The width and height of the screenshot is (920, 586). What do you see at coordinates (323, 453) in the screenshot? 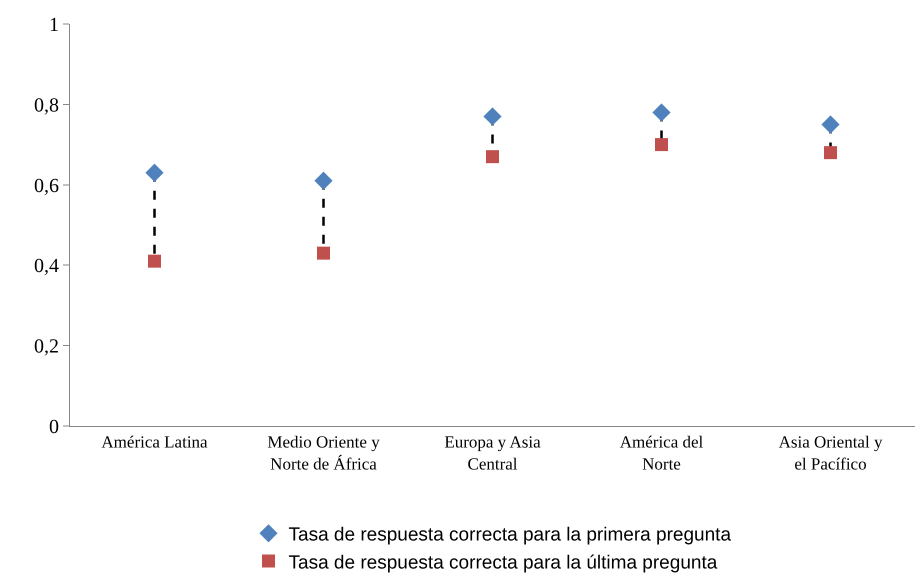
I see `x-tick-label: Medio Oriente y Norte de África` at bounding box center [323, 453].